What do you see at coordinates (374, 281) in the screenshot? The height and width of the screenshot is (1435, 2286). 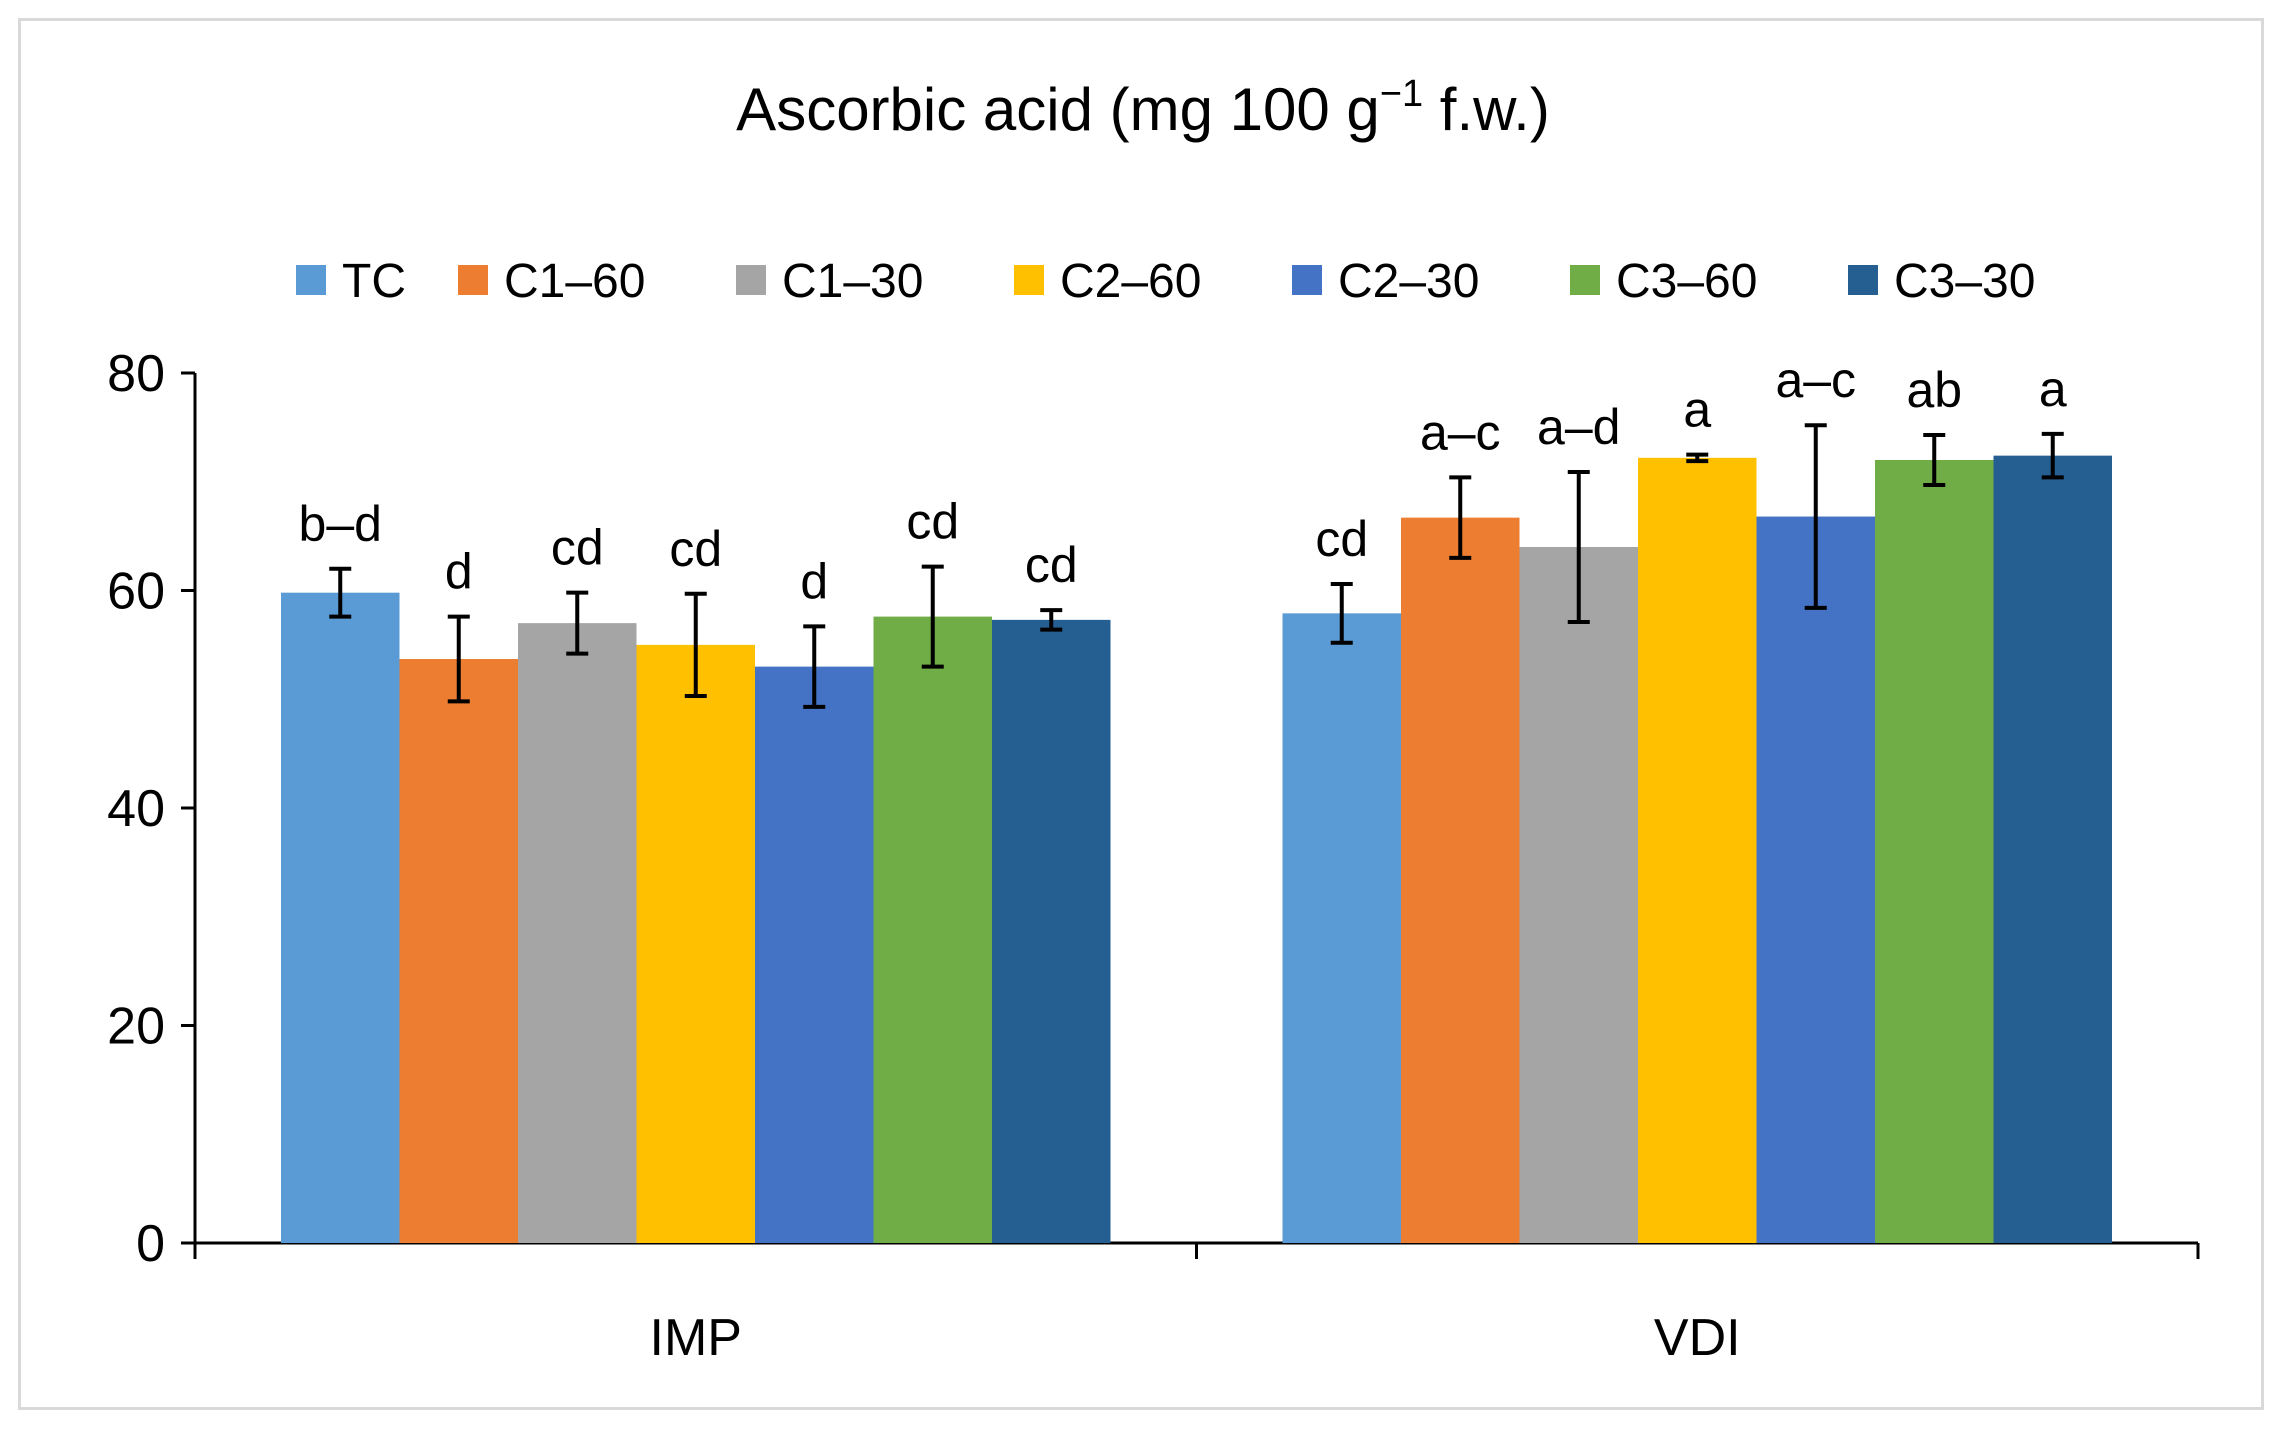 I see `legend-label: TC` at bounding box center [374, 281].